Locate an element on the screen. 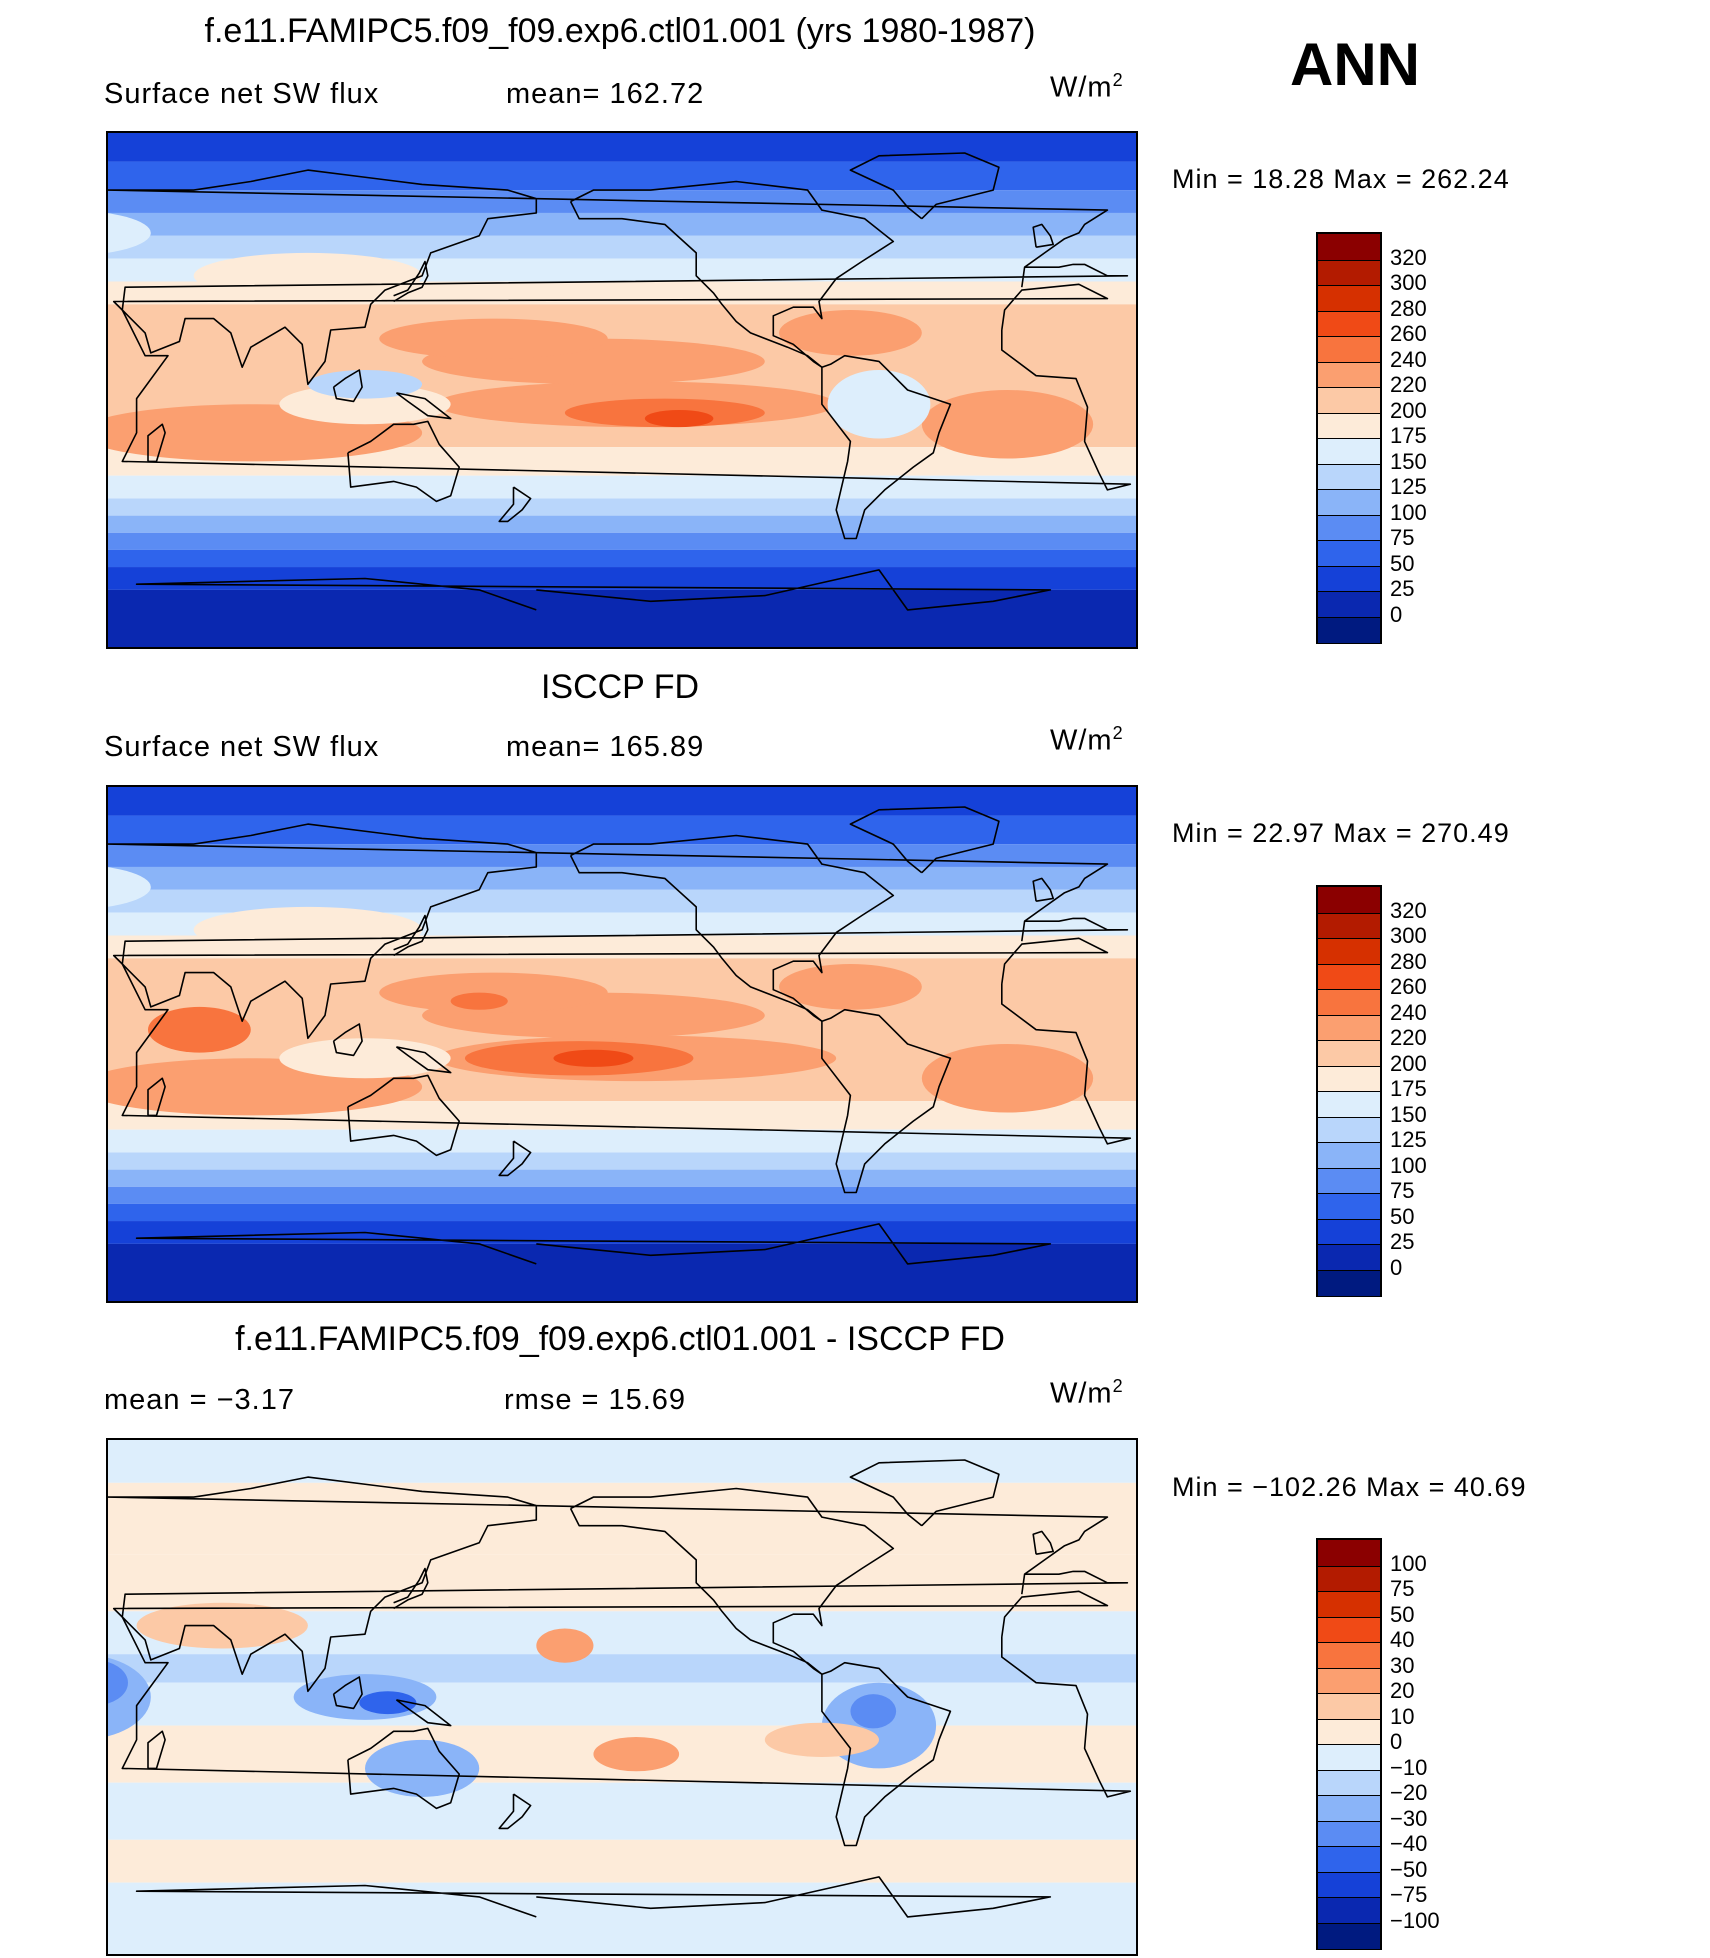 Image resolution: width=1710 pixels, height=1958 pixels. panel1-colorbar-label: 260 is located at coordinates (1408, 333).